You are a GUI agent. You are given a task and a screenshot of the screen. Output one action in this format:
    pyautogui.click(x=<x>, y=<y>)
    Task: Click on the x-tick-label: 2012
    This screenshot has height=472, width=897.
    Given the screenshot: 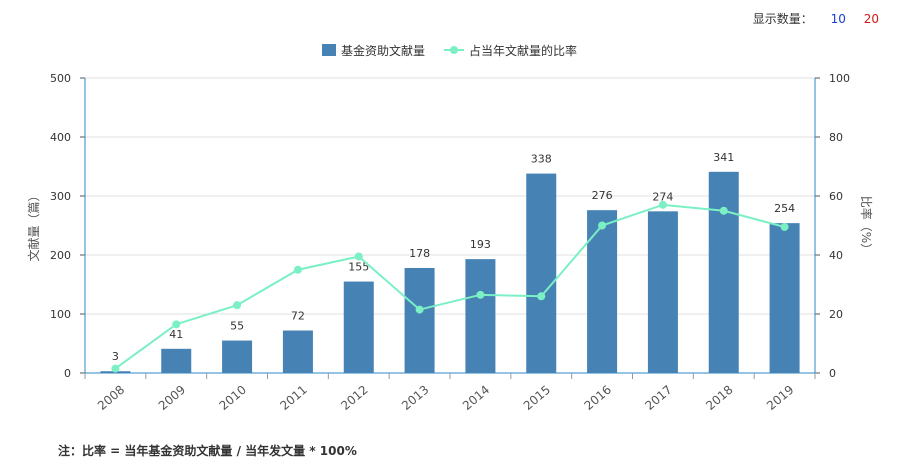 What is the action you would take?
    pyautogui.click(x=354, y=398)
    